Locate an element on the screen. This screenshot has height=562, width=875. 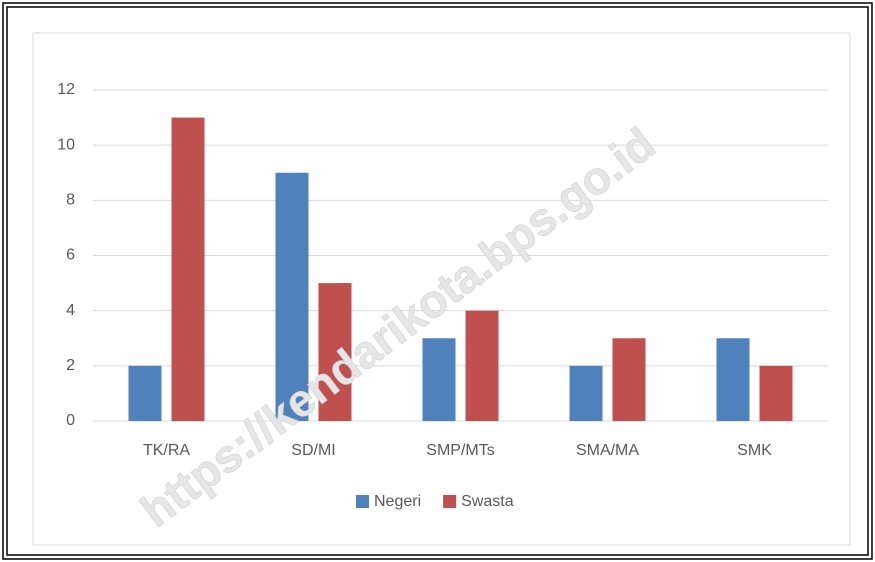
y-tick-label: 6 is located at coordinates (70, 255).